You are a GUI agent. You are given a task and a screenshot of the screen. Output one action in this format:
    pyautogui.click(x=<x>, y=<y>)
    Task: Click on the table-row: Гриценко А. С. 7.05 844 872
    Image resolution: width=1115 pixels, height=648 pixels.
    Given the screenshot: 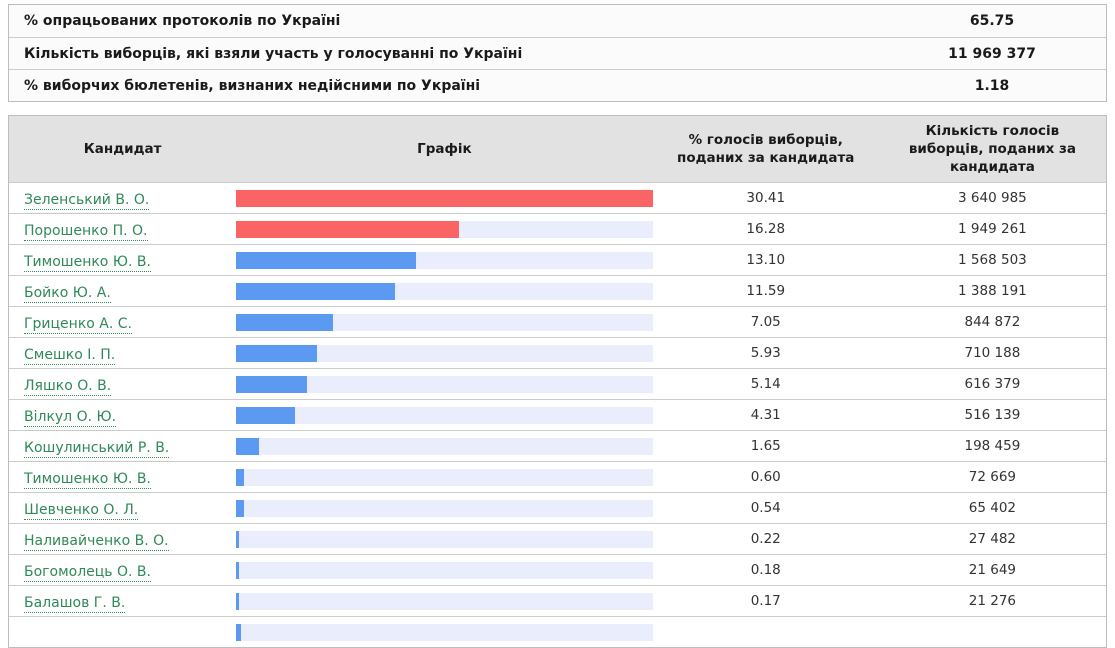 What is the action you would take?
    pyautogui.click(x=557, y=321)
    